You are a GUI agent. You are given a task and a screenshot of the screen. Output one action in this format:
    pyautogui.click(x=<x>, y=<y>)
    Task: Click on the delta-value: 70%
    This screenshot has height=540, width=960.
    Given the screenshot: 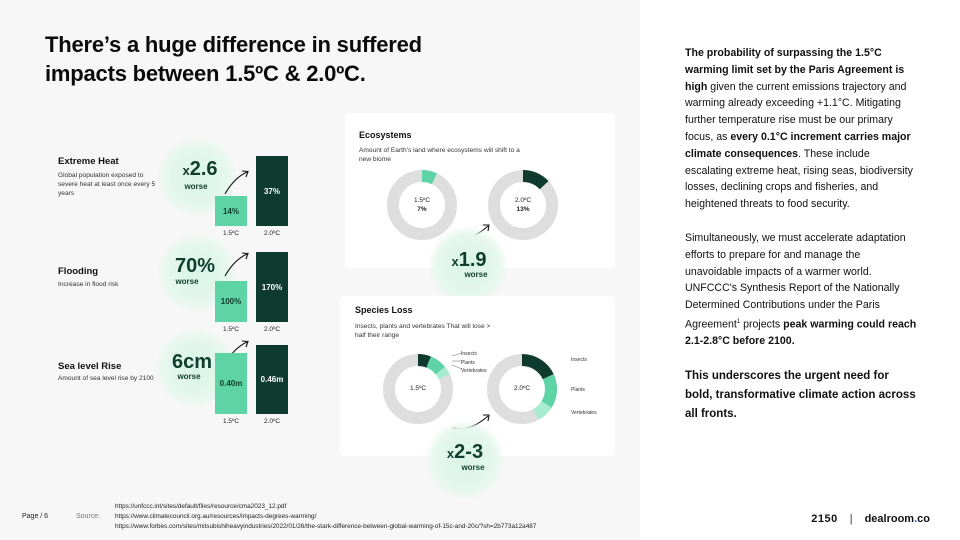 What is the action you would take?
    pyautogui.click(x=195, y=266)
    